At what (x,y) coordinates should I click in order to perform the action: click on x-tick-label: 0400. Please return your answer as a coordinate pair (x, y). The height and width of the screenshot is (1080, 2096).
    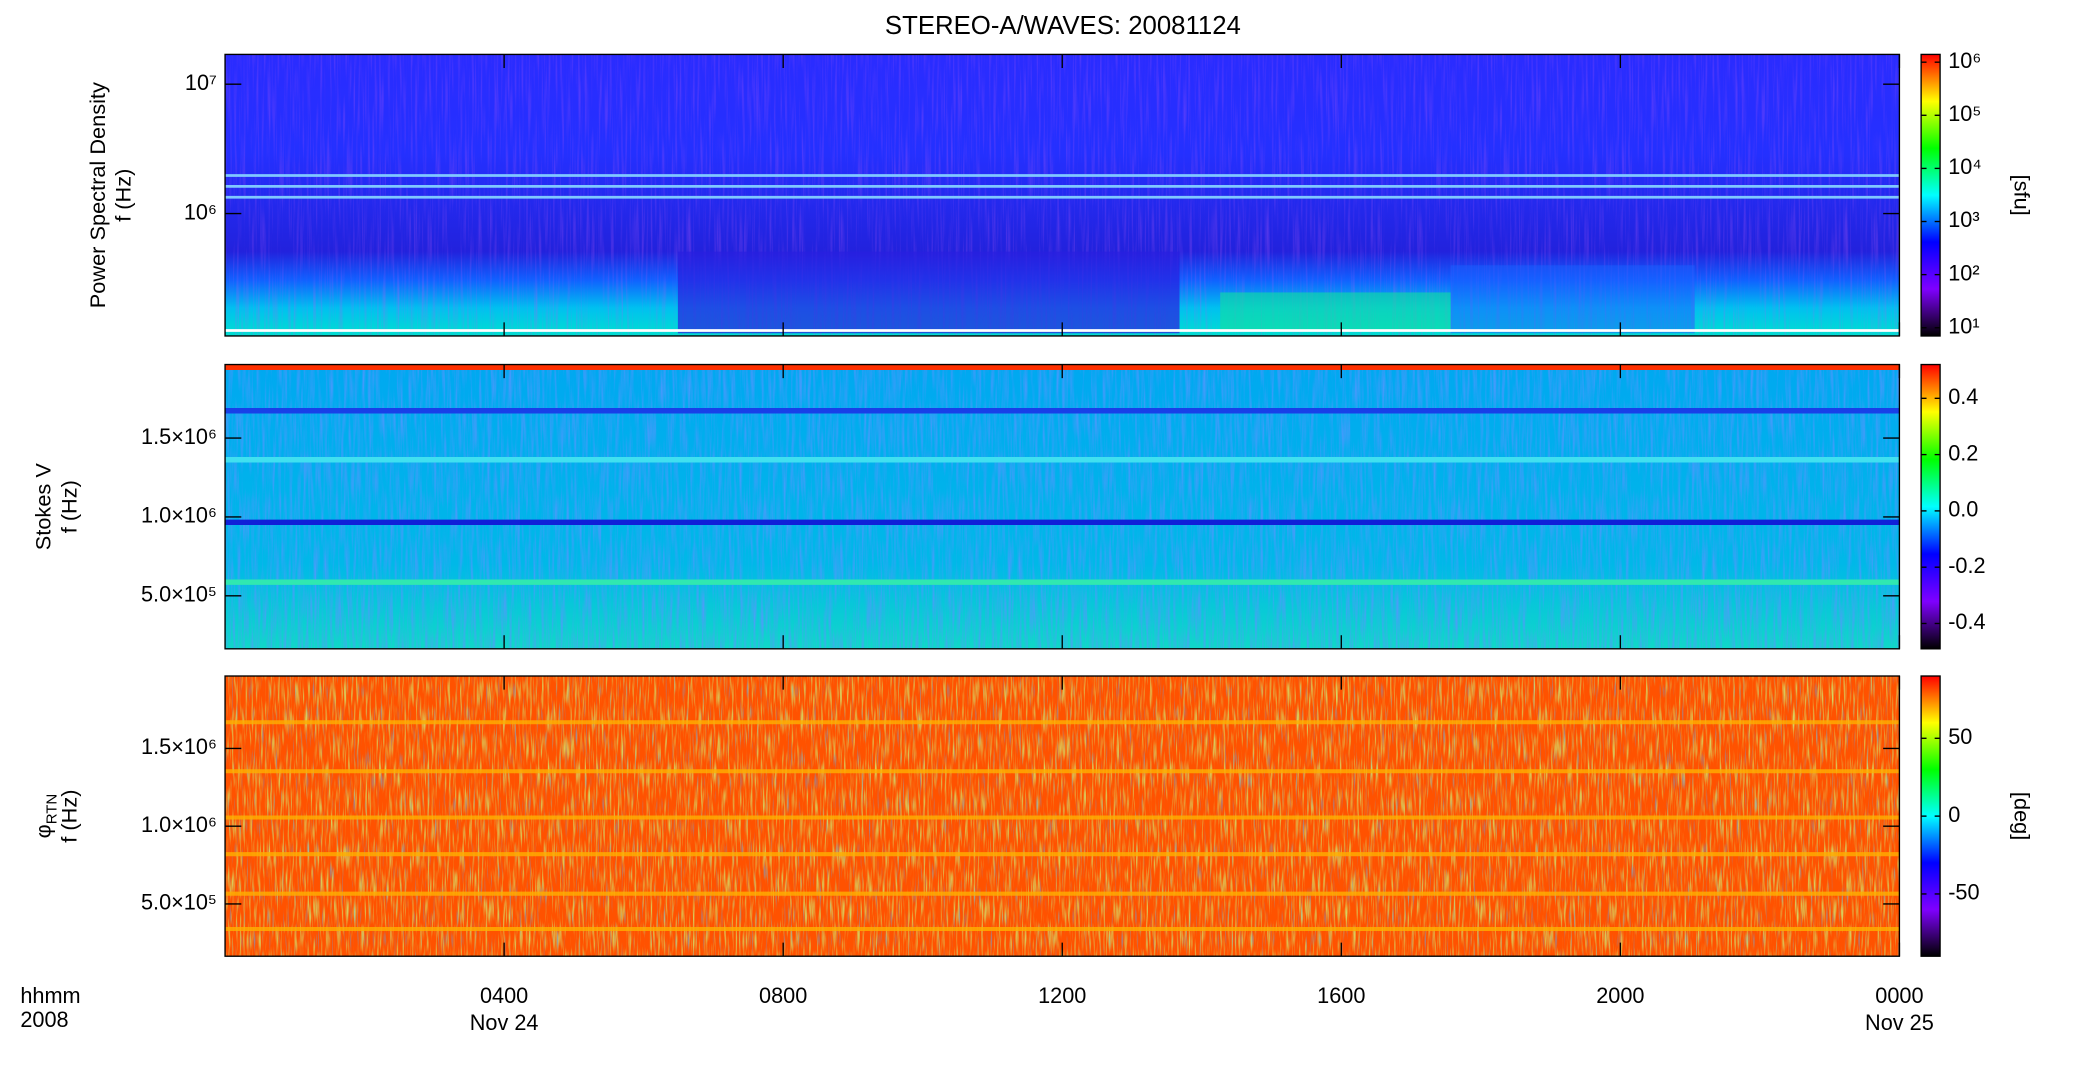
    Looking at the image, I should click on (504, 995).